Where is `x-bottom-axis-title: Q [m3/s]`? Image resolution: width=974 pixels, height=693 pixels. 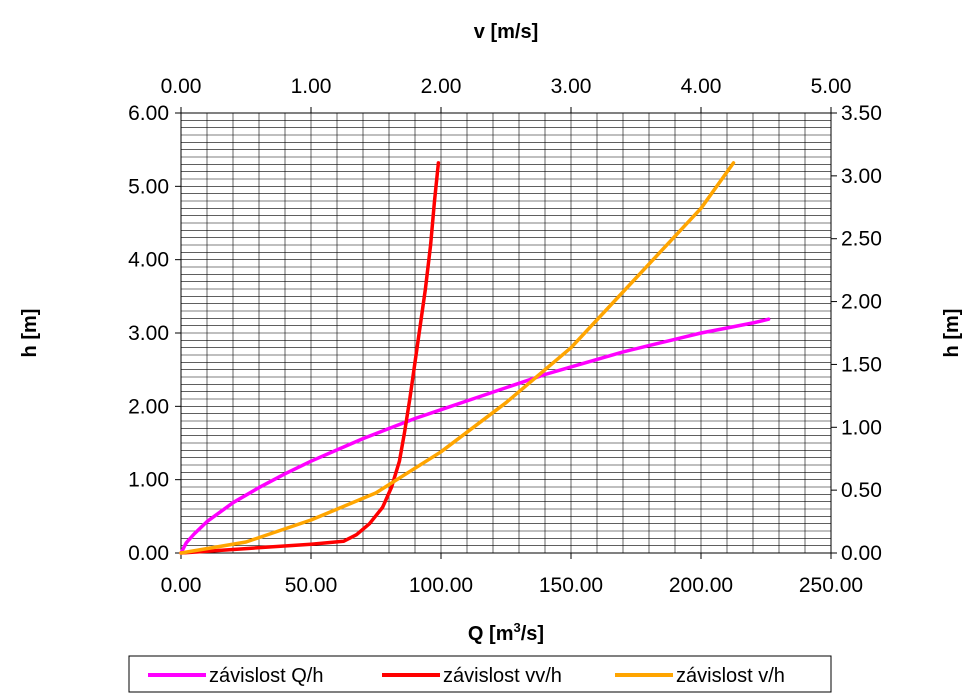 x-bottom-axis-title: Q [m3/s] is located at coordinates (506, 632).